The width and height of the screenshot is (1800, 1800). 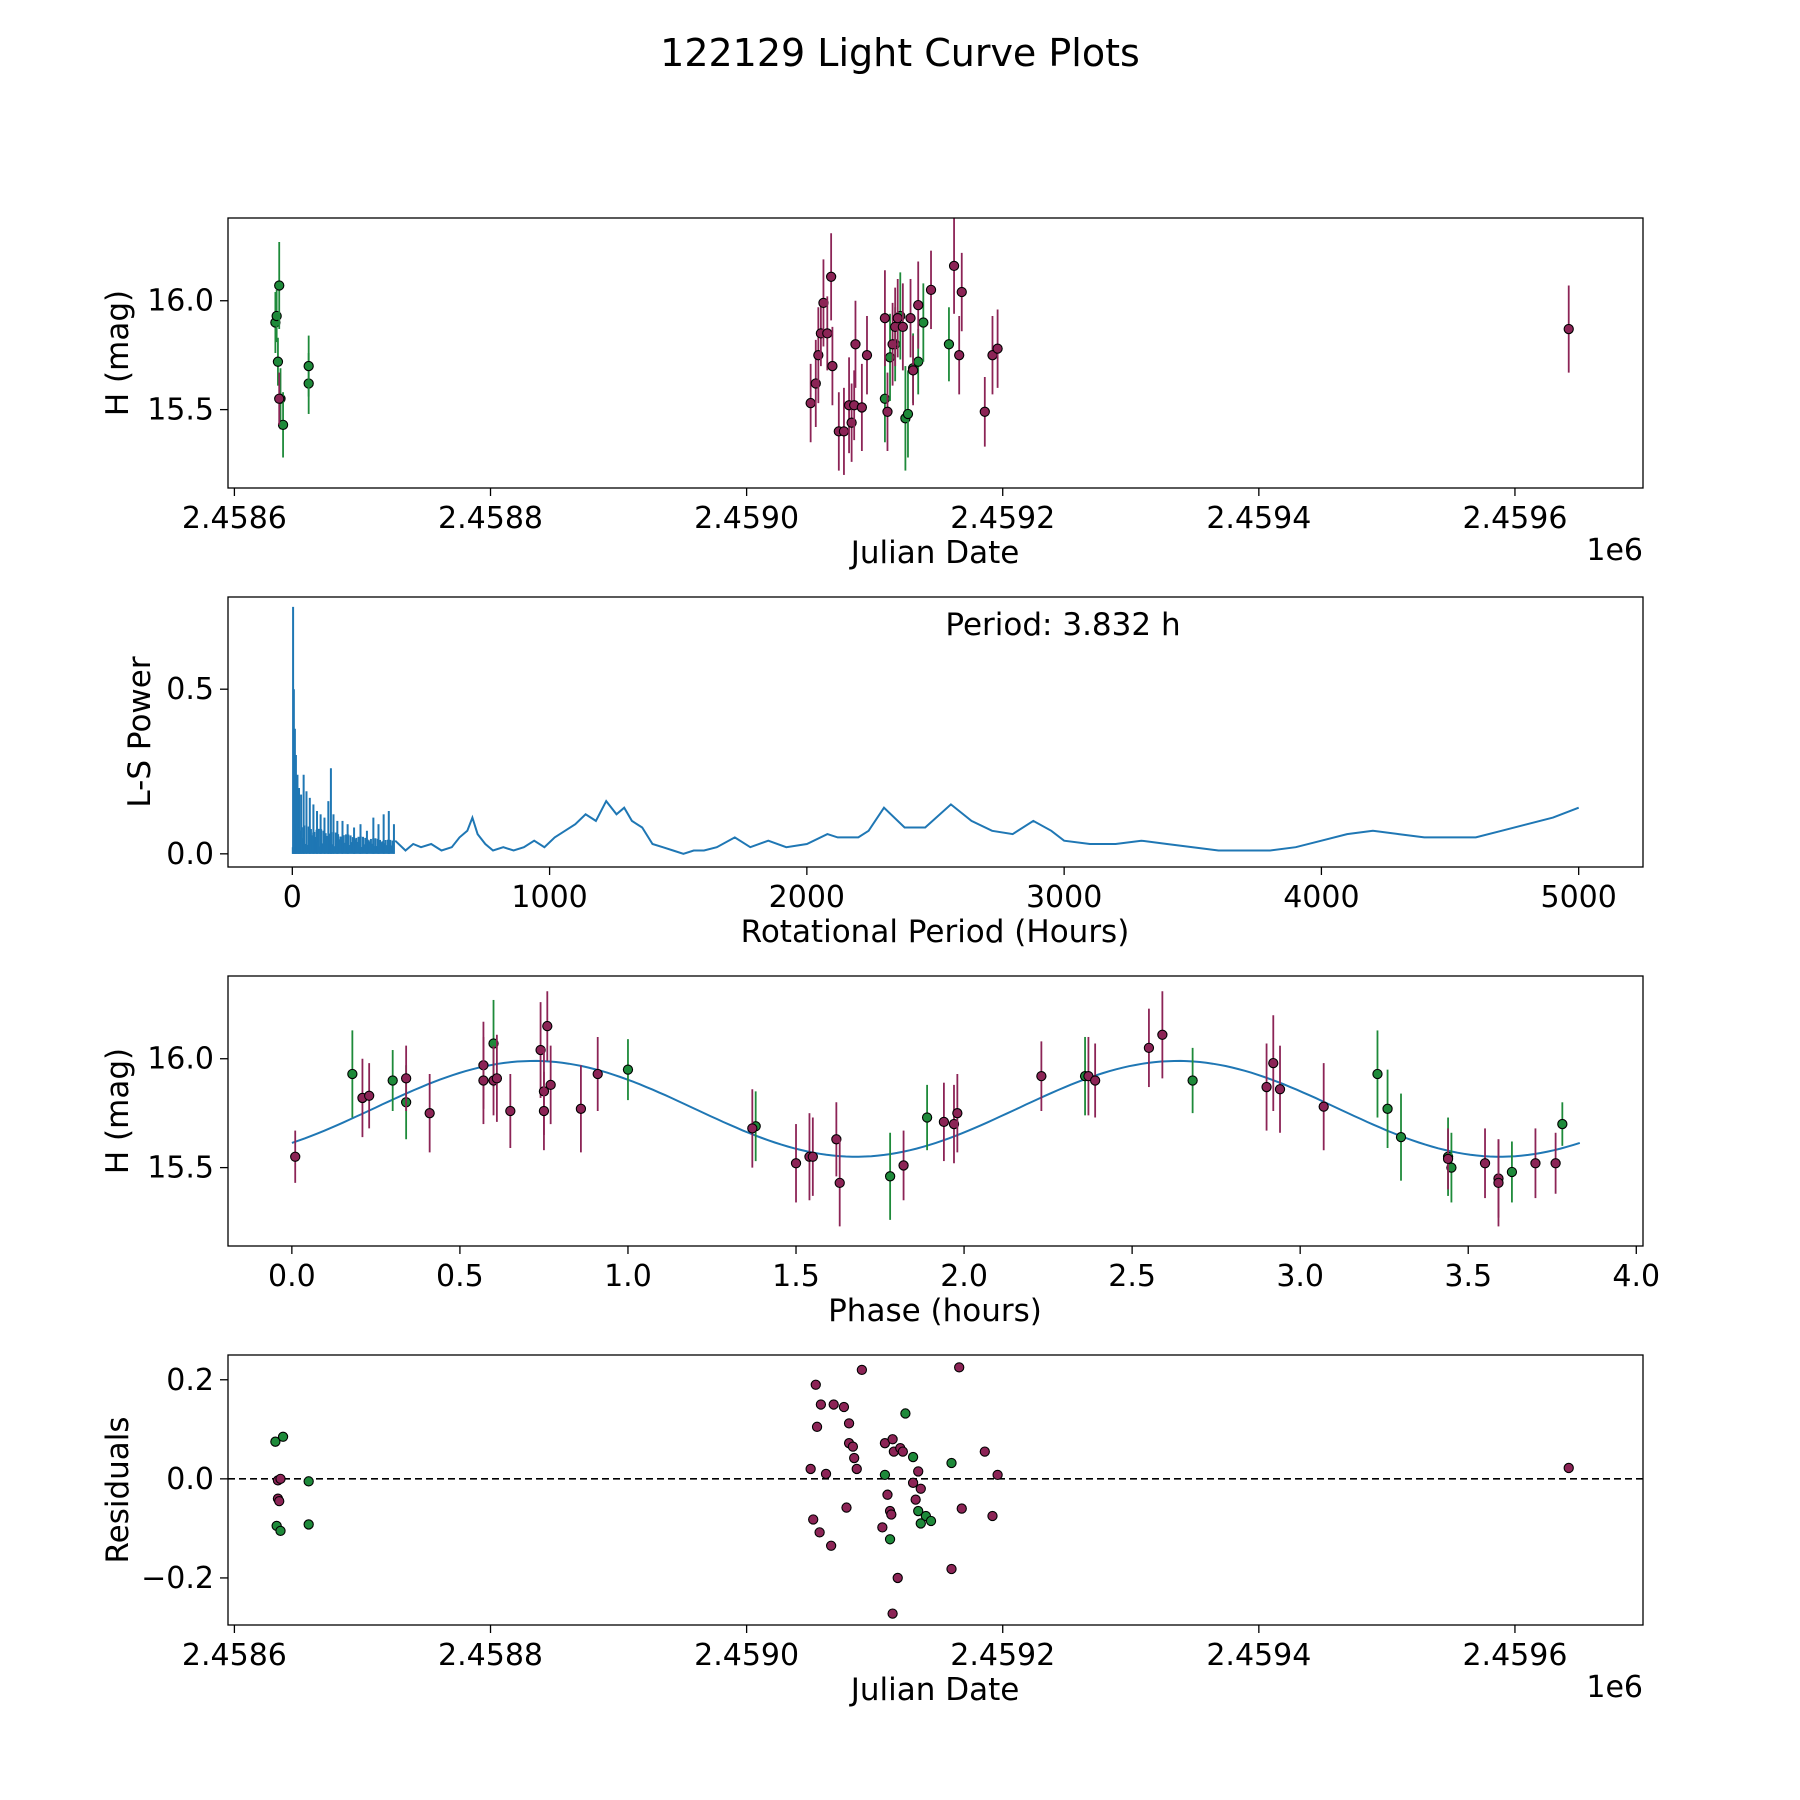 I want to click on periodogram-ylabel: L-S Power, so click(x=140, y=731).